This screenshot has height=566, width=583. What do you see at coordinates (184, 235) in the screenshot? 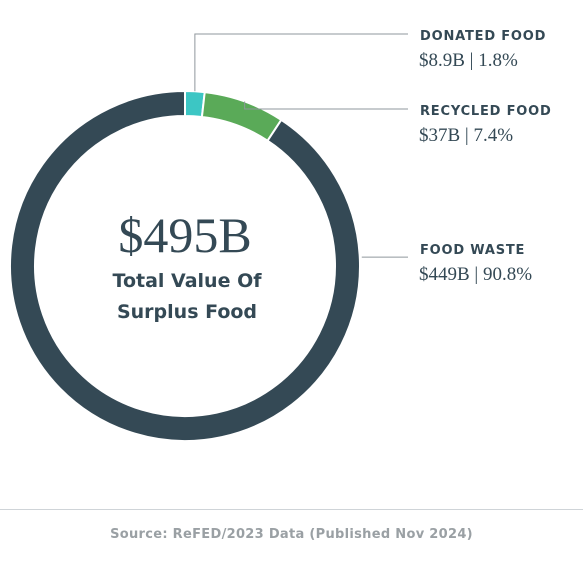
I see `center-value: $495B` at bounding box center [184, 235].